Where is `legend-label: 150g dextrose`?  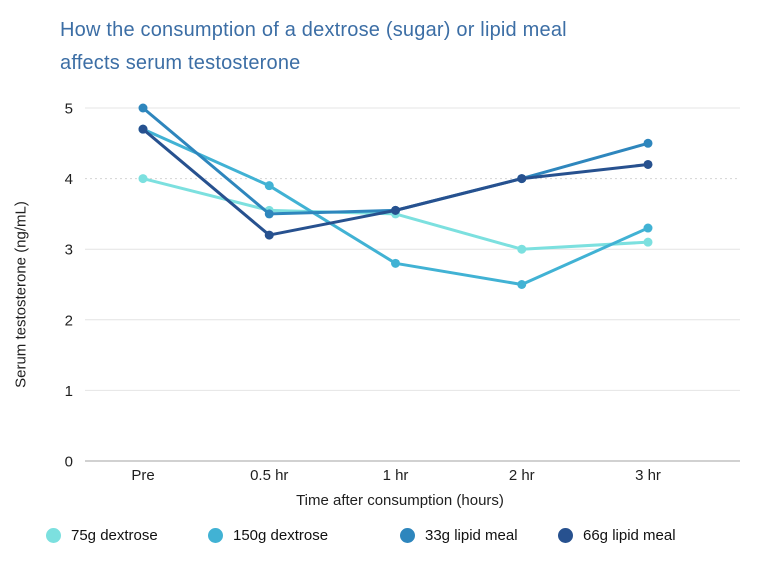
legend-label: 150g dextrose is located at coordinates (281, 535).